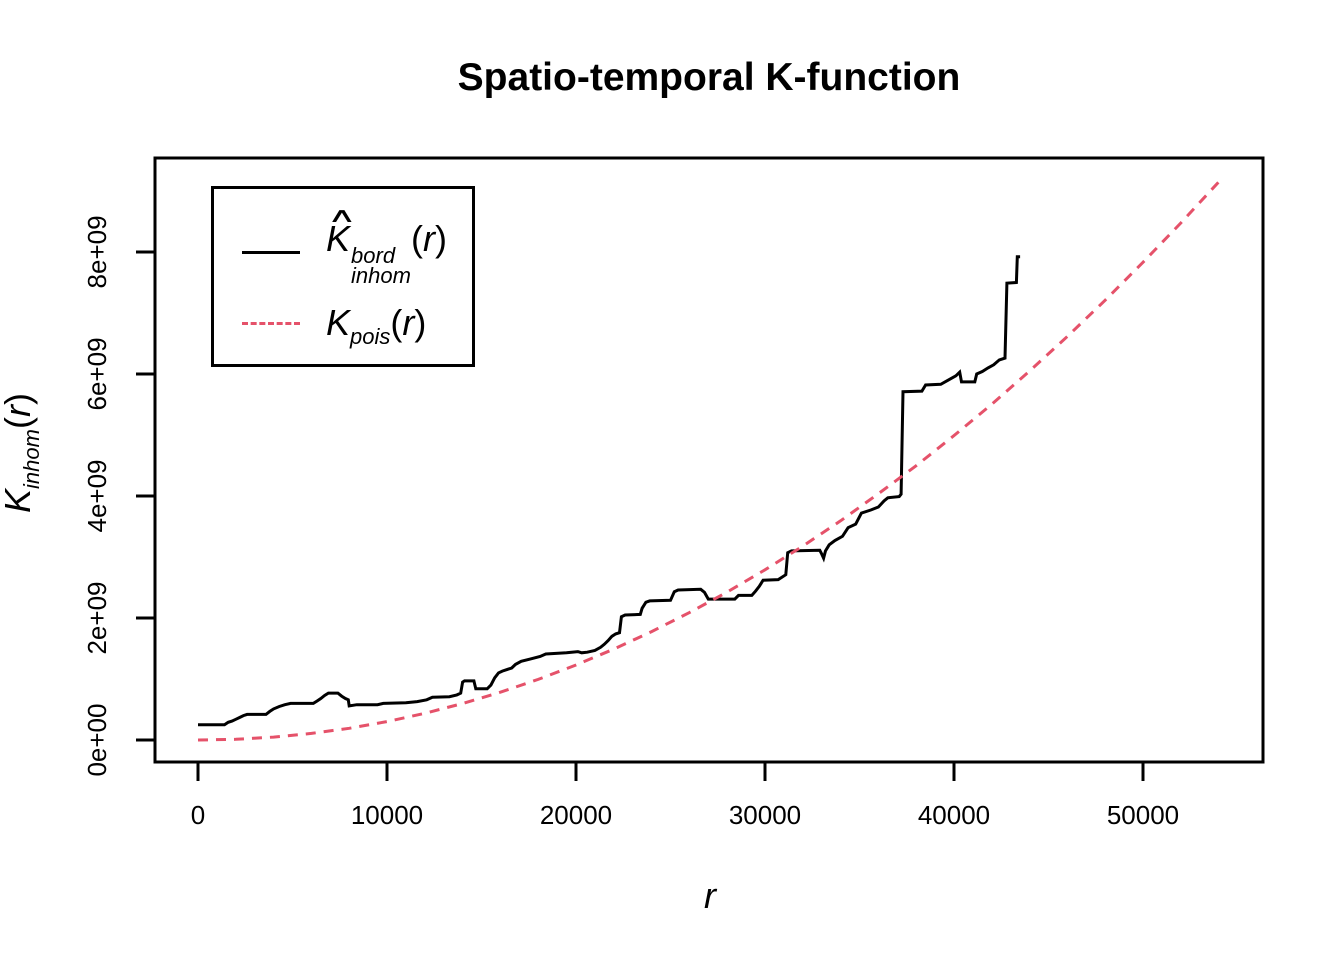  What do you see at coordinates (765, 815) in the screenshot?
I see `x-axis-tick-label: 30000` at bounding box center [765, 815].